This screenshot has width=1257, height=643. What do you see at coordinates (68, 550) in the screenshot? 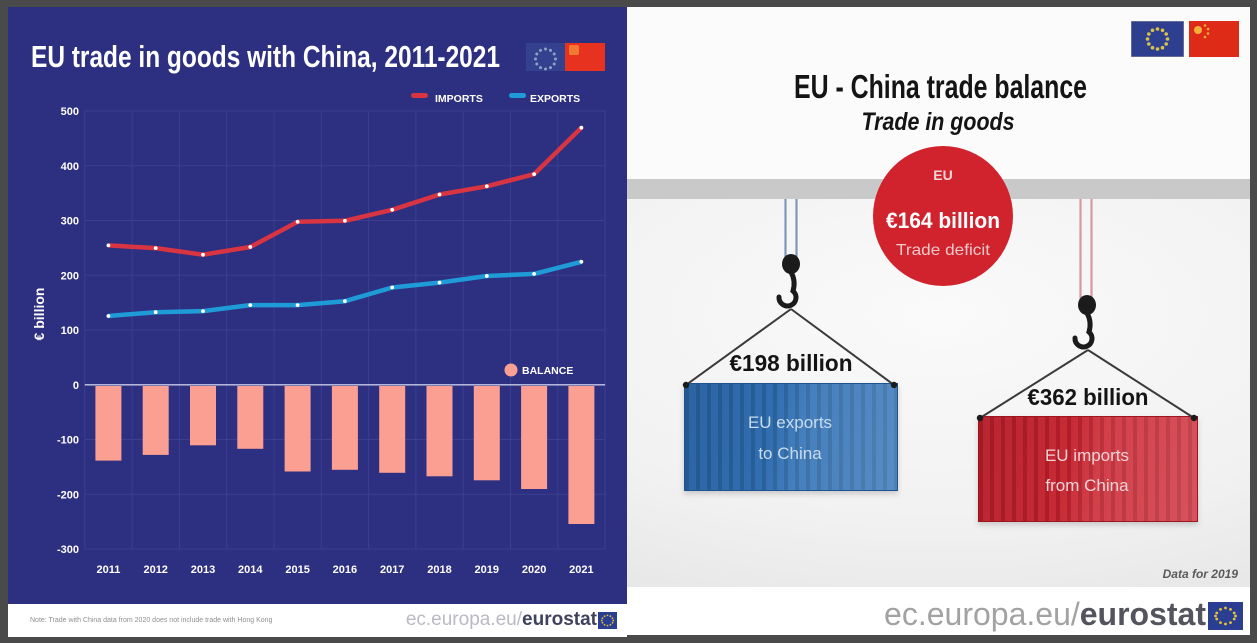
I see `svg-text: -300` at bounding box center [68, 550].